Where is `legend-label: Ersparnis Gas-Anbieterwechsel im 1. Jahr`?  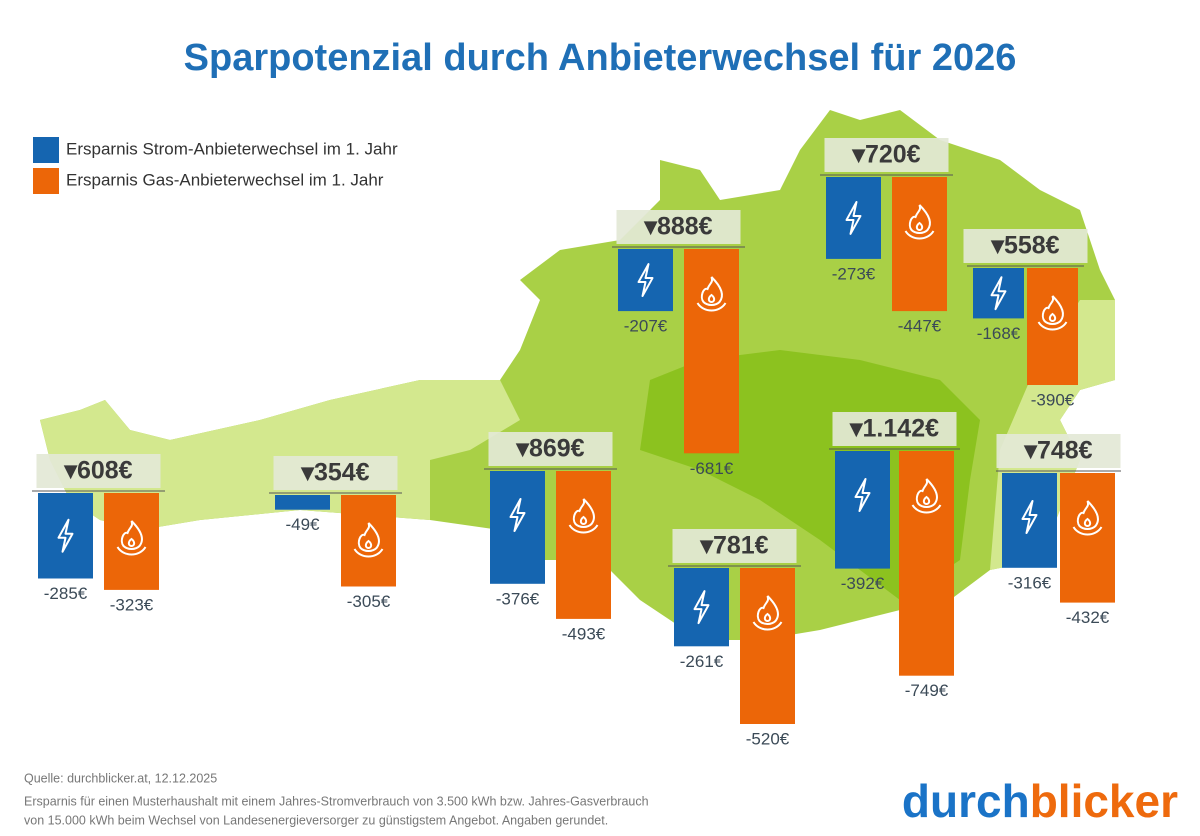 legend-label: Ersparnis Gas-Anbieterwechsel im 1. Jahr is located at coordinates (225, 179).